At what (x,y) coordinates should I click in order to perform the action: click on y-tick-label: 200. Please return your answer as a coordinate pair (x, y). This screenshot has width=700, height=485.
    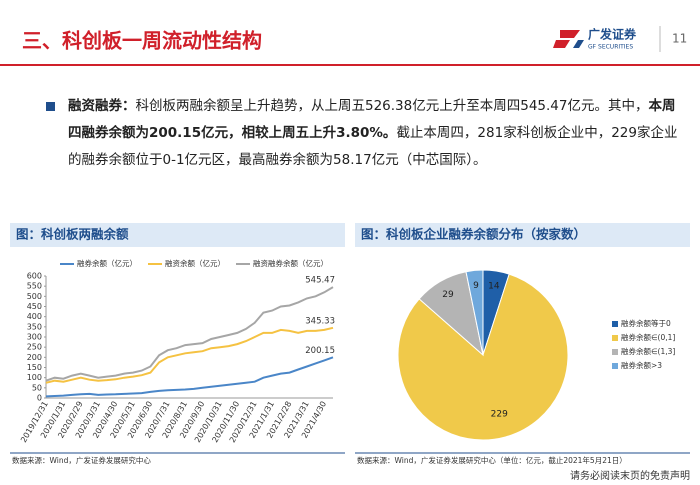
    Looking at the image, I should click on (34, 357).